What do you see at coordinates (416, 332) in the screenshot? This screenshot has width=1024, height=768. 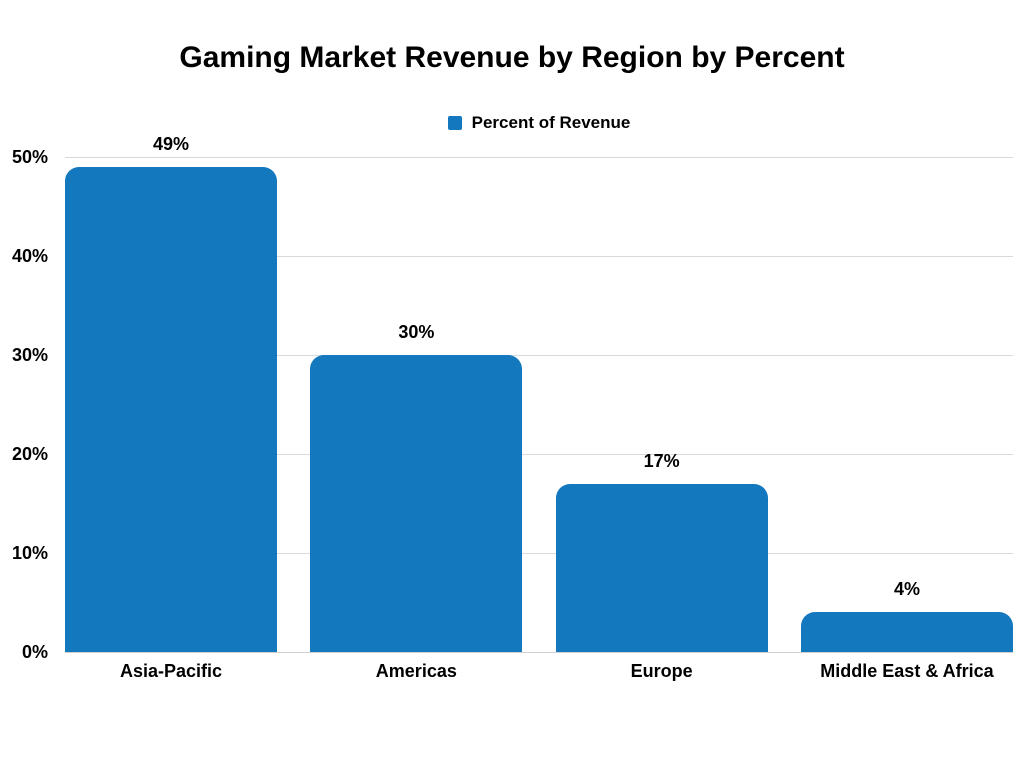 I see `bar-value-label: 30%` at bounding box center [416, 332].